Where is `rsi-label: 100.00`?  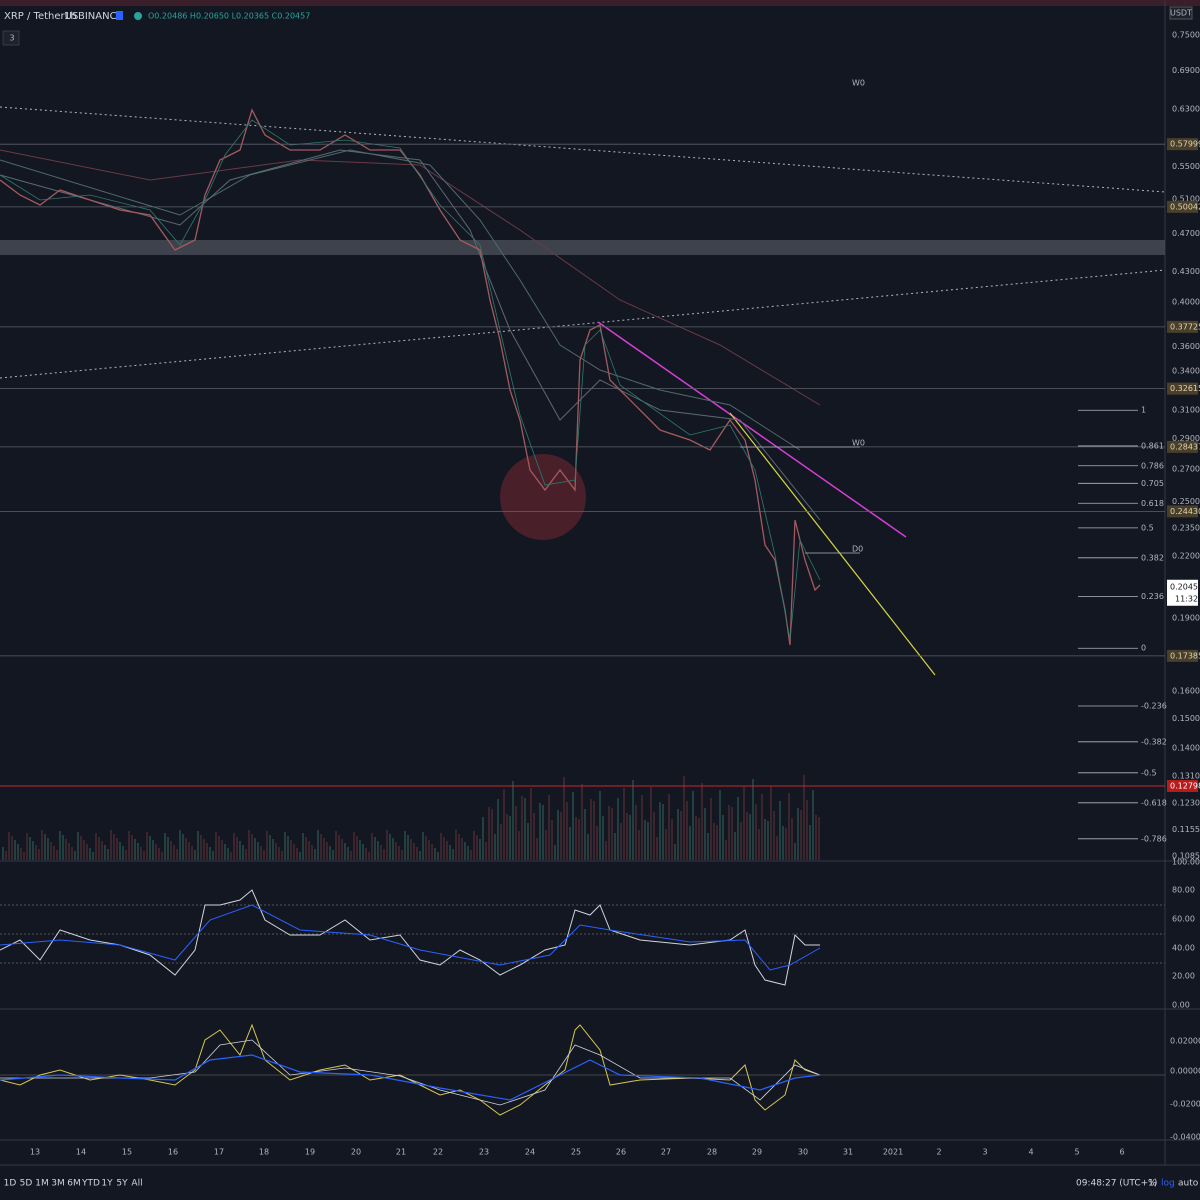
rsi-label: 100.00 is located at coordinates (1186, 862).